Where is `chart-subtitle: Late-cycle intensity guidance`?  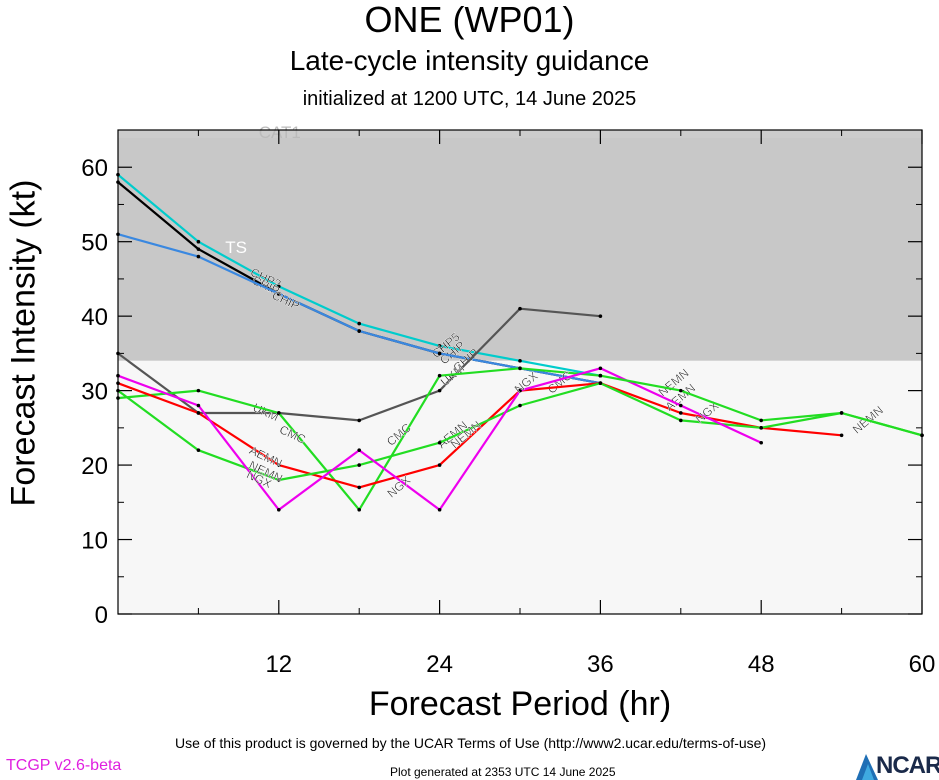 chart-subtitle: Late-cycle intensity guidance is located at coordinates (469, 60).